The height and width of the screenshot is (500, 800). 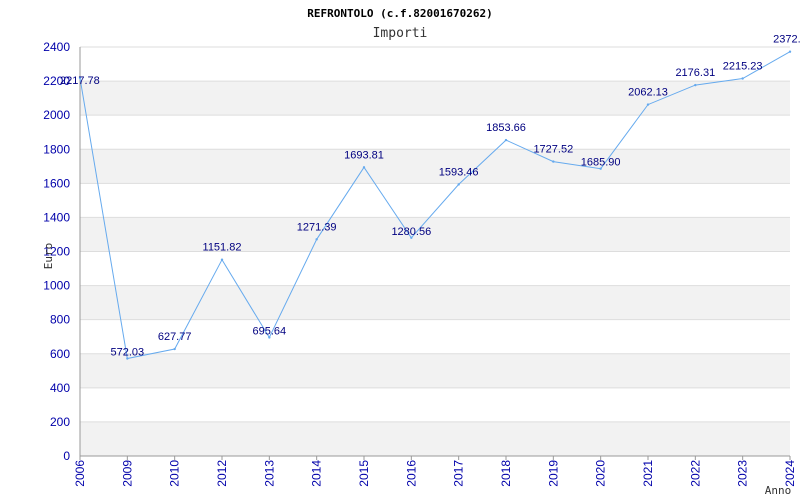 I want to click on x-tick-label: 2010, so click(x=175, y=473).